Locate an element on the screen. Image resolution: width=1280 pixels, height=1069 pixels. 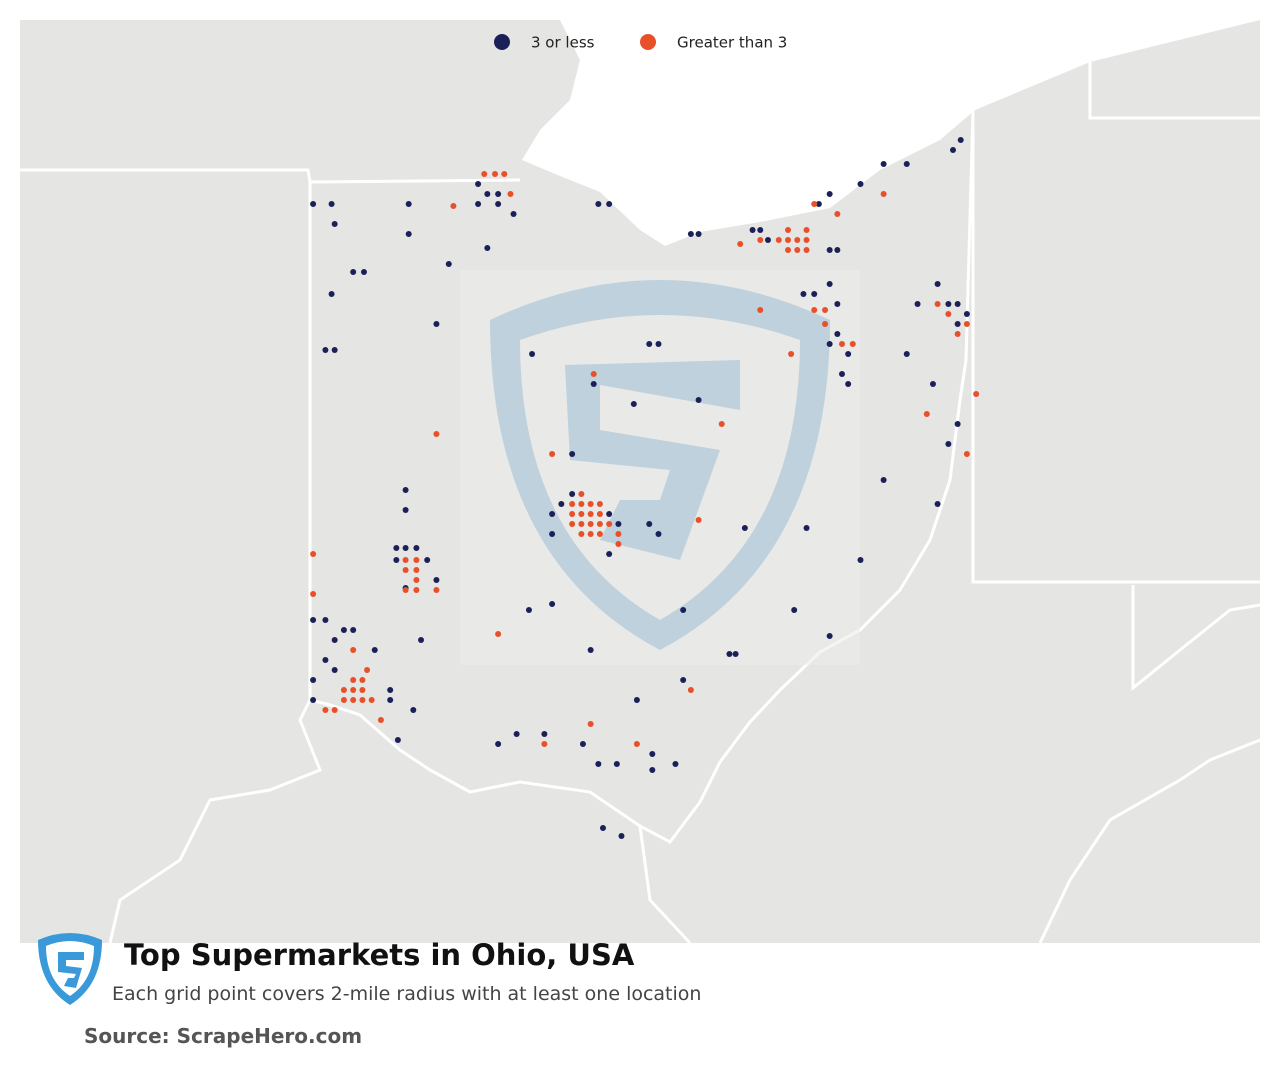
watermark is located at coordinates (660, 467).